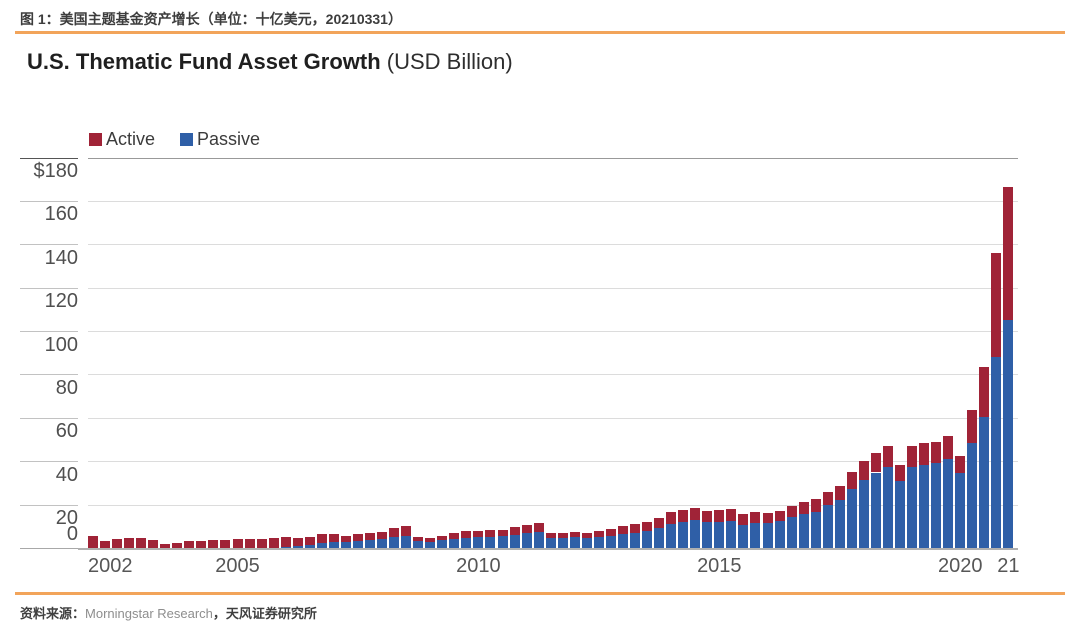  Describe the element at coordinates (875, 462) in the screenshot. I see `bar-2018Q2-active` at that location.